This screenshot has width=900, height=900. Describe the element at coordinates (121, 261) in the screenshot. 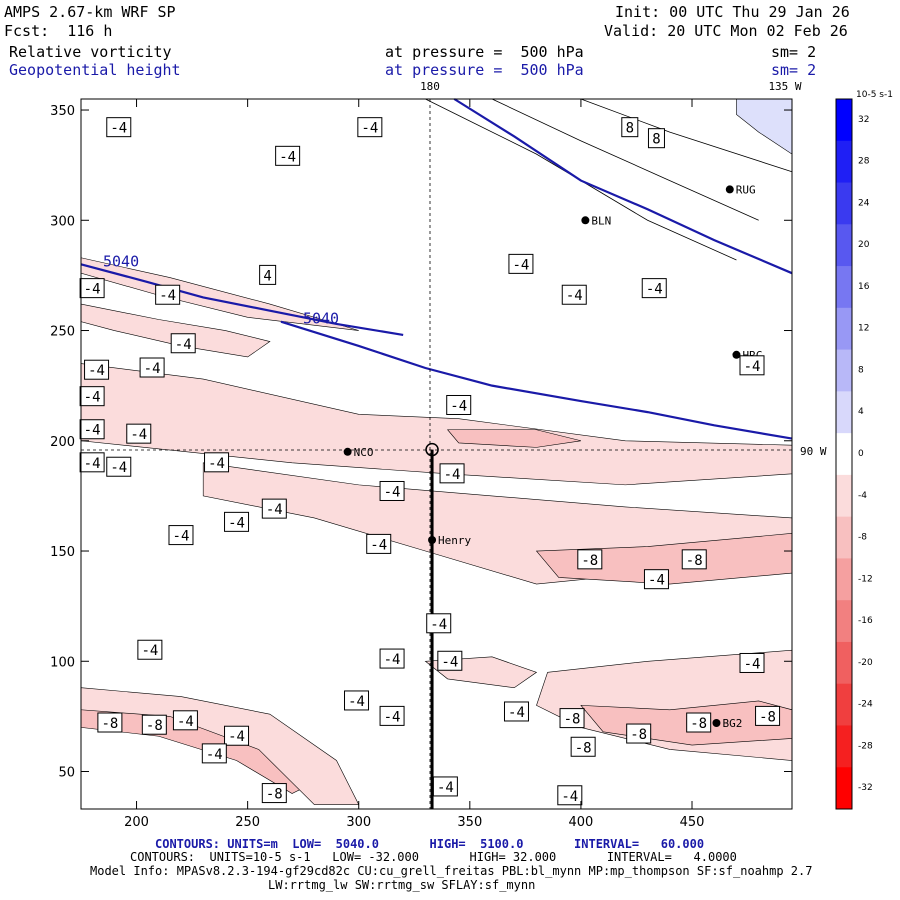

I see `height-contour-label-0: 5040` at that location.